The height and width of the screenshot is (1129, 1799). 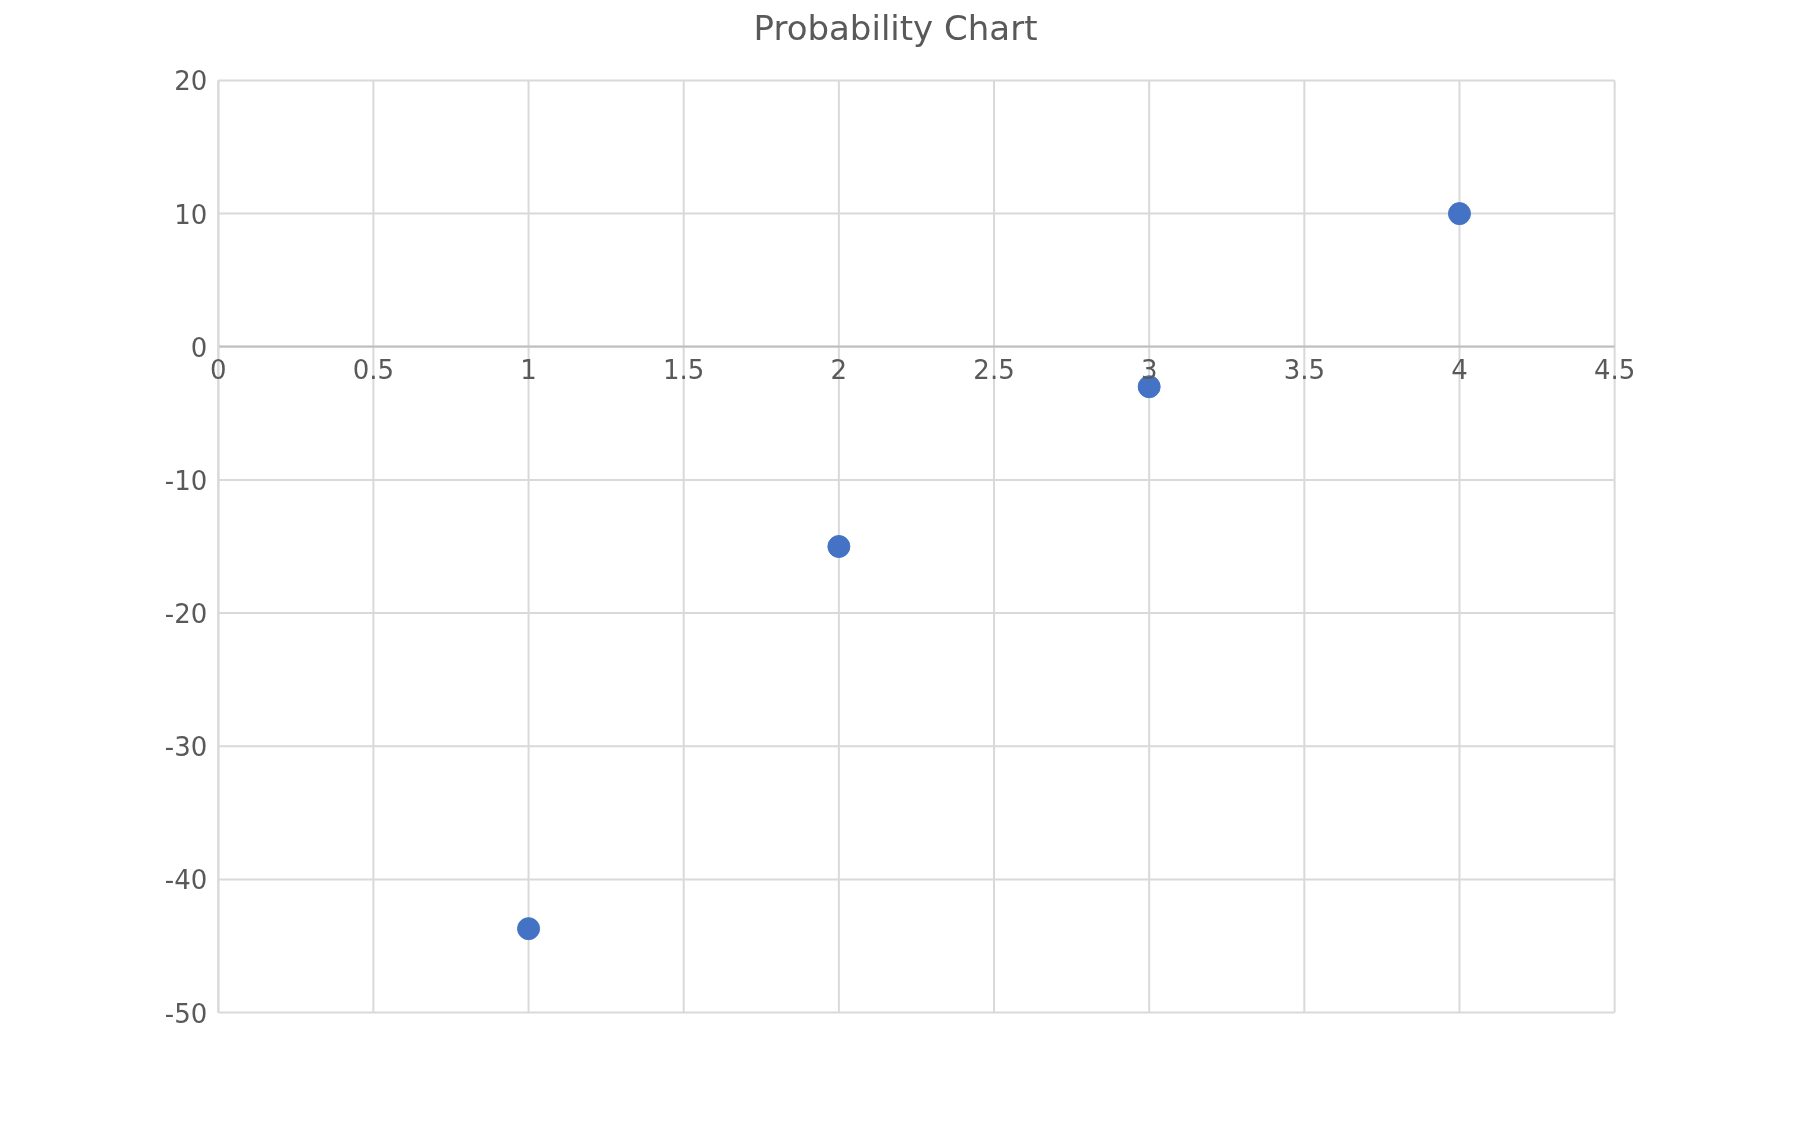 What do you see at coordinates (1459, 369) in the screenshot?
I see `x-tick-label: 4` at bounding box center [1459, 369].